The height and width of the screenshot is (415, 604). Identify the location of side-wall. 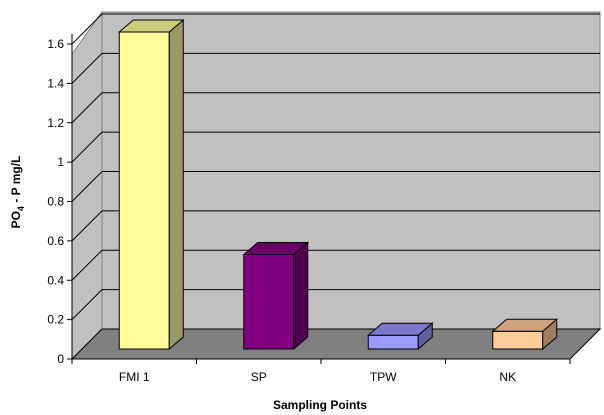
(87, 185).